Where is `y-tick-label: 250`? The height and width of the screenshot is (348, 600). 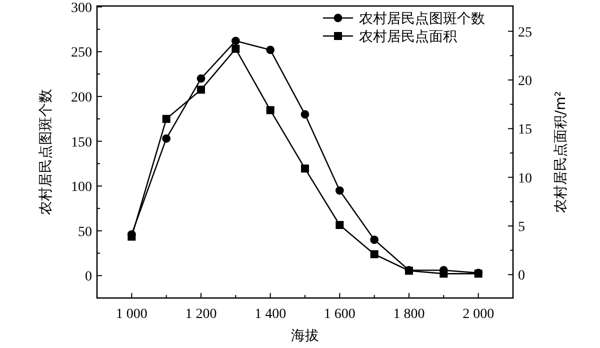 y-tick-label: 250 is located at coordinates (81, 53).